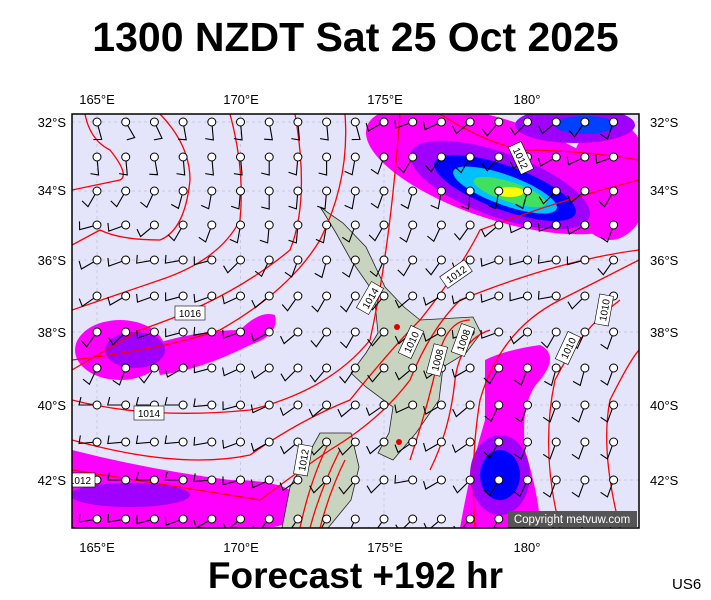 This screenshot has width=711, height=600. Describe the element at coordinates (664, 332) in the screenshot. I see `right-lat-label: 38°S` at that location.